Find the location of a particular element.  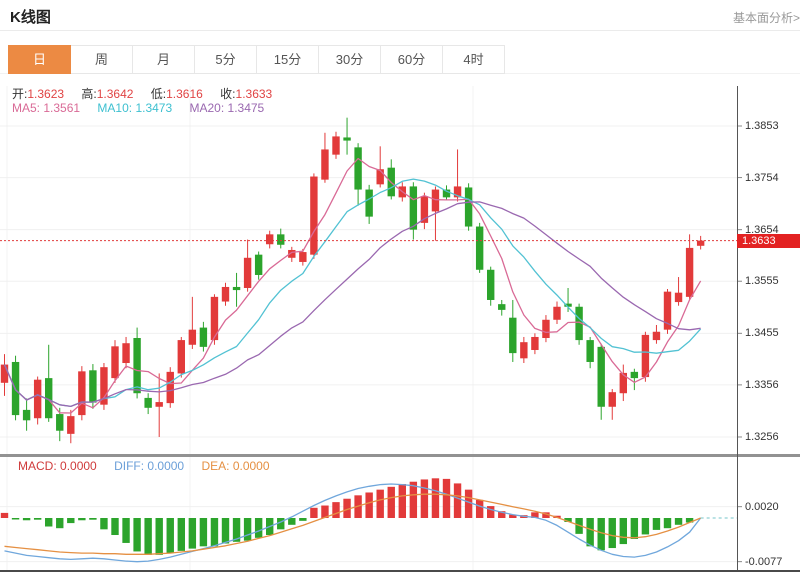

macd-histogram is located at coordinates (347, 516).